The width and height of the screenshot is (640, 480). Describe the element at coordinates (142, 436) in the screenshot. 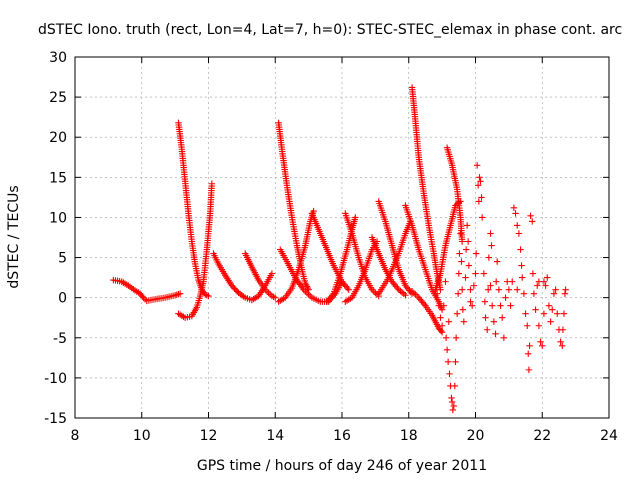

I see `x-tick-label: 10` at that location.